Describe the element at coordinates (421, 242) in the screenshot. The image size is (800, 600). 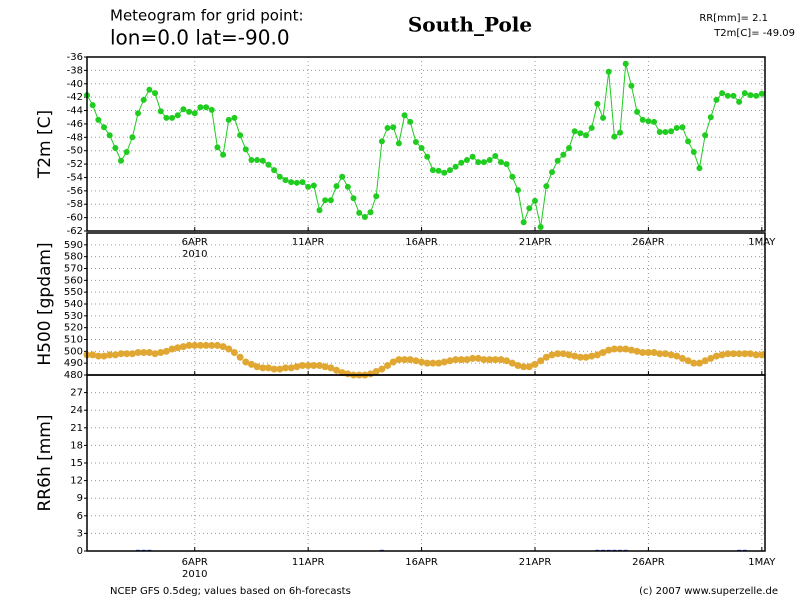
I see `x-tick-label: 16APR` at that location.